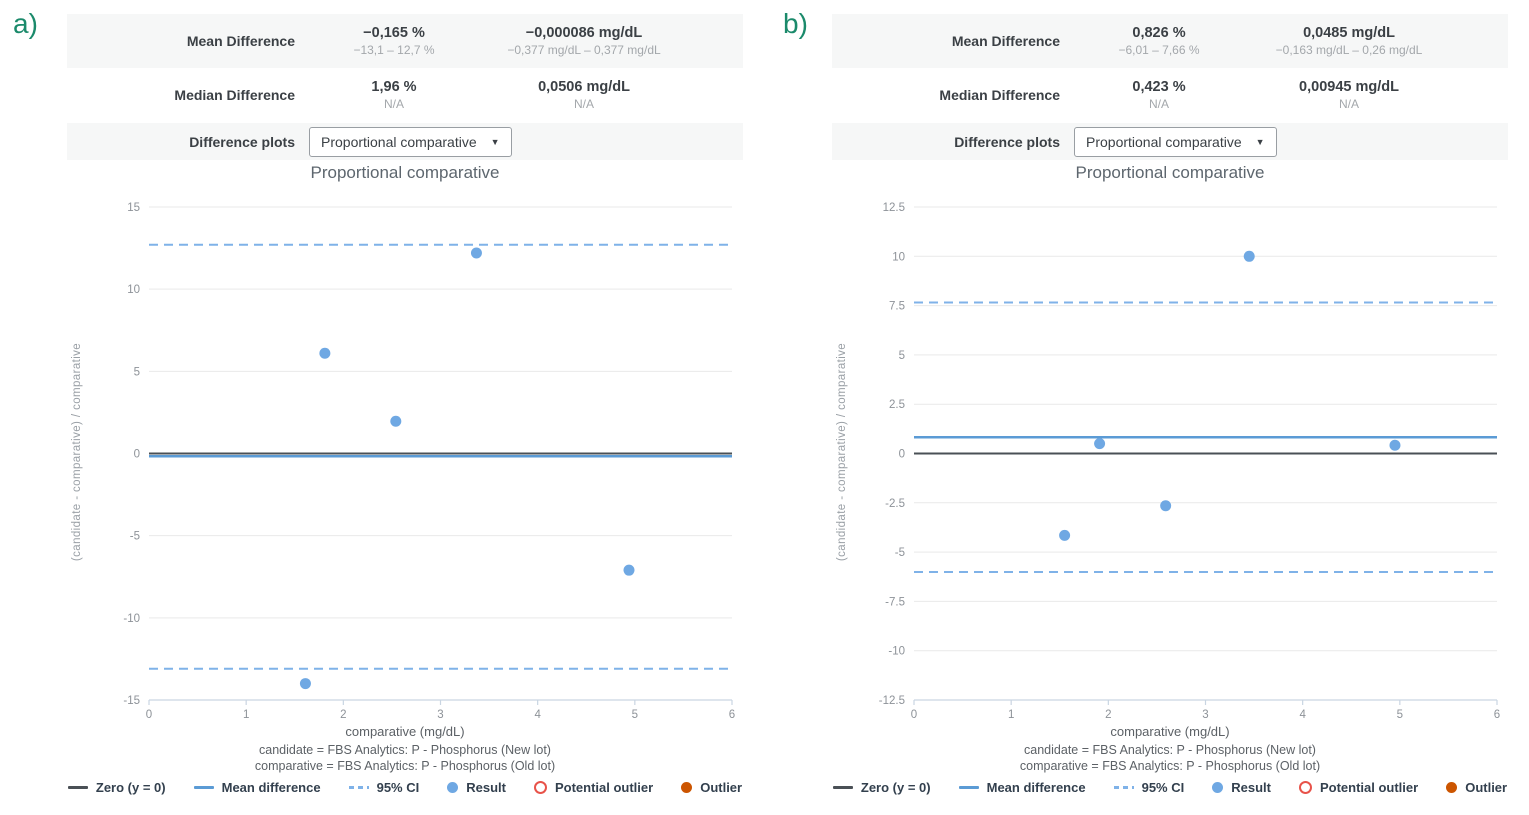  What do you see at coordinates (1400, 715) in the screenshot?
I see `x-tick-label: 5` at bounding box center [1400, 715].